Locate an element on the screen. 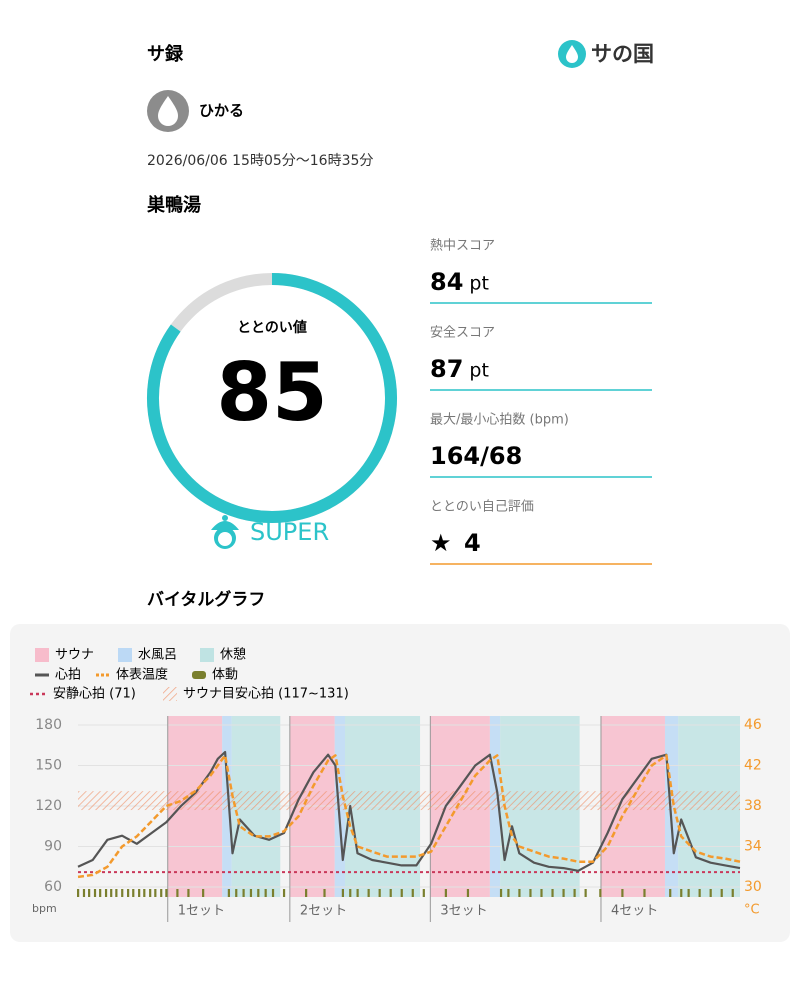 This screenshot has height=988, width=800. y2-axis-label: °C is located at coordinates (752, 910).